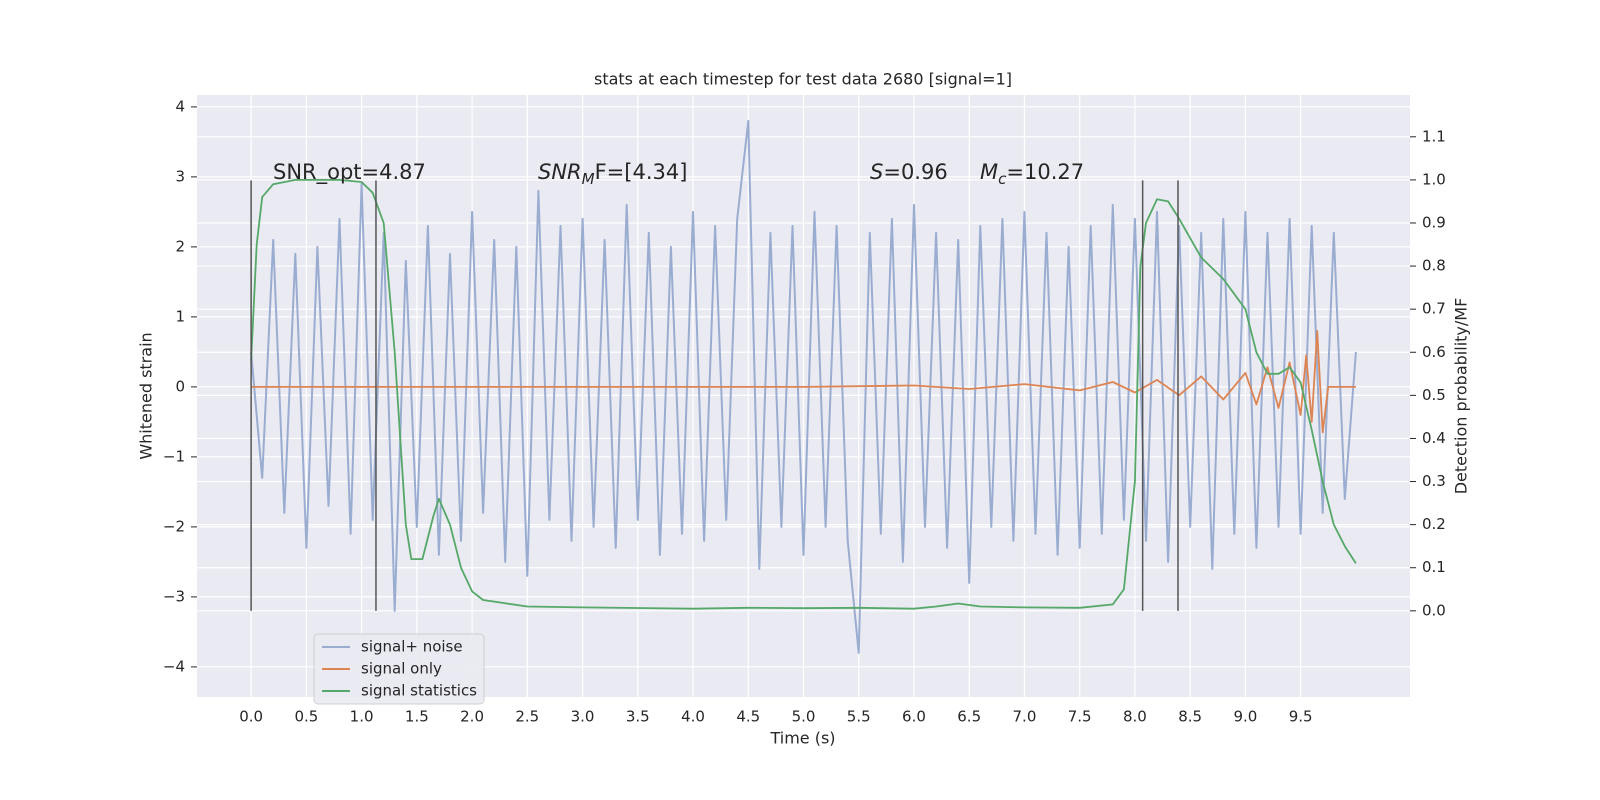 This screenshot has width=1600, height=800. Describe the element at coordinates (1434, 610) in the screenshot. I see `y2-tick-label: 0.0` at that location.